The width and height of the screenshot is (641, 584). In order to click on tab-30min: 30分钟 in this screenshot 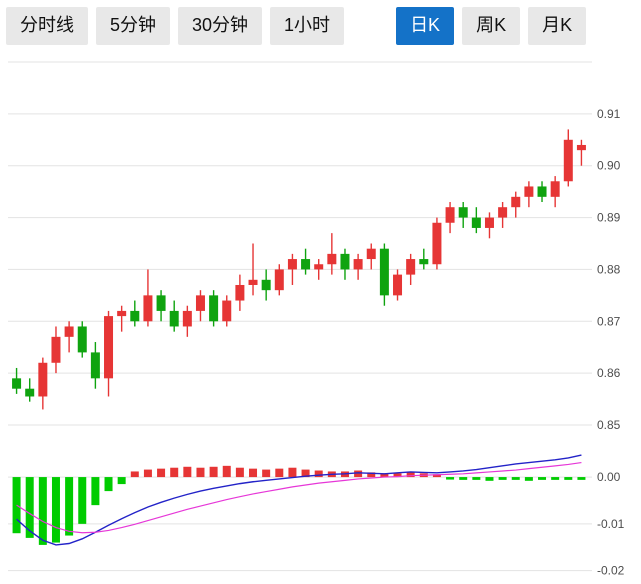, I will do `click(220, 26)`.